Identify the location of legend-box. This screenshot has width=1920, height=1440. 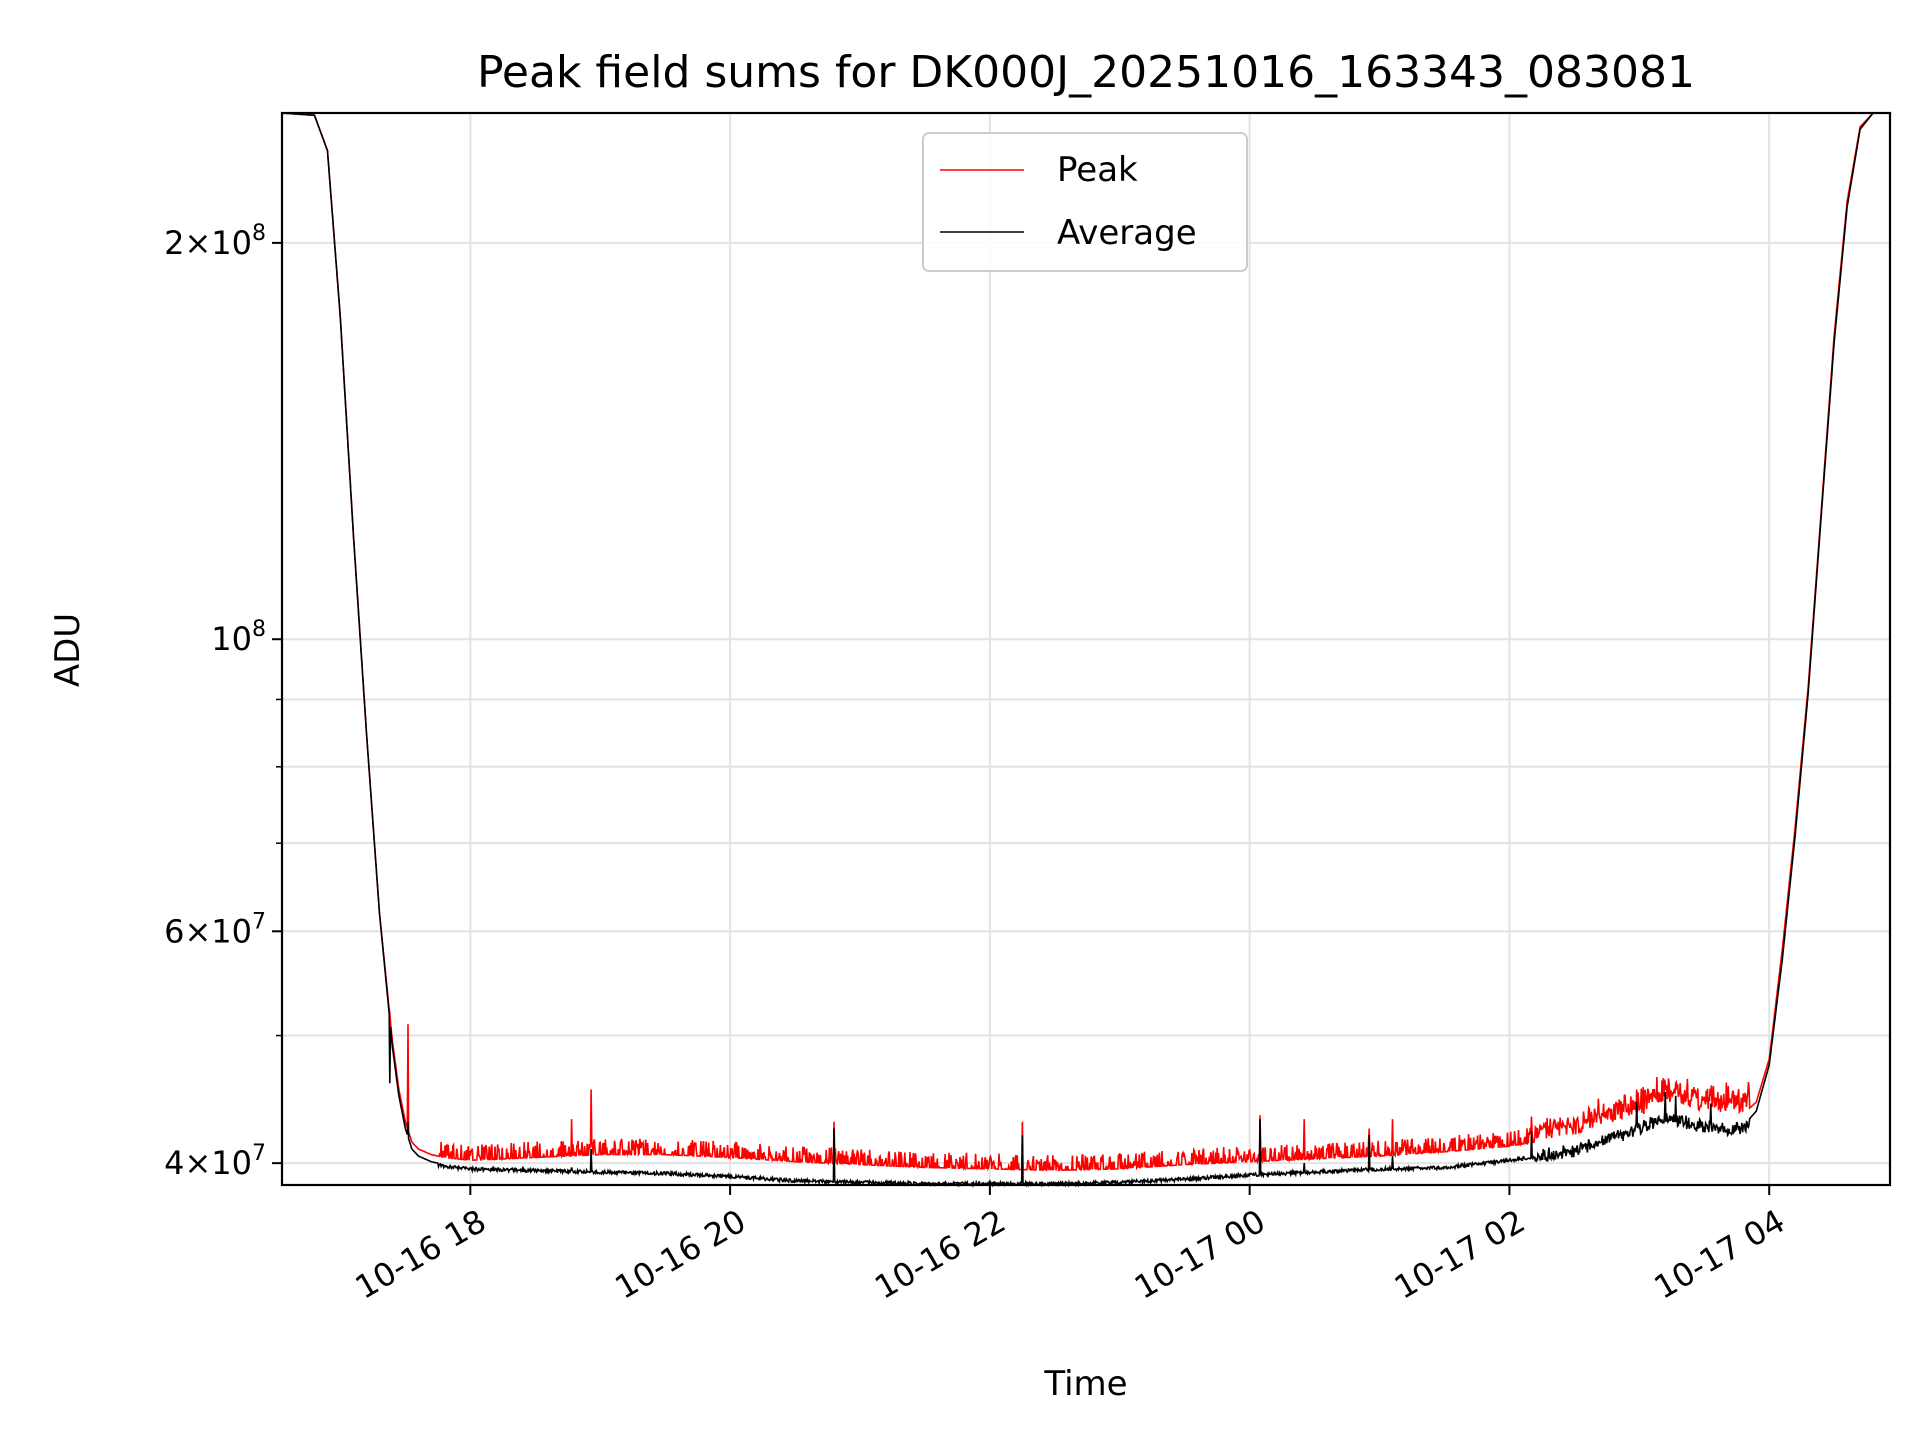
(1085, 202).